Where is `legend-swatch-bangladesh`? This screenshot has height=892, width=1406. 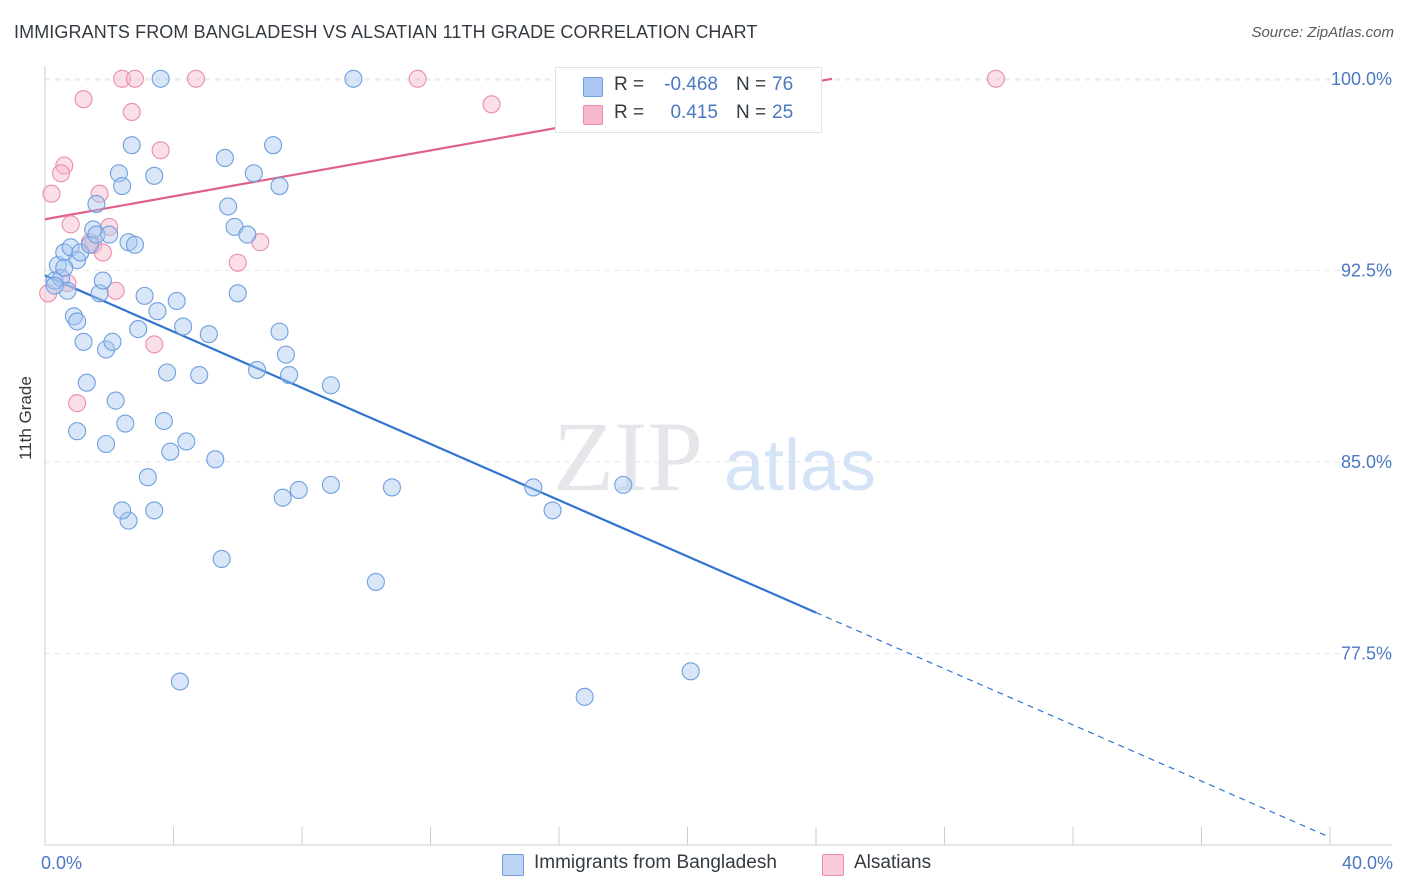 legend-swatch-bangladesh is located at coordinates (513, 865).